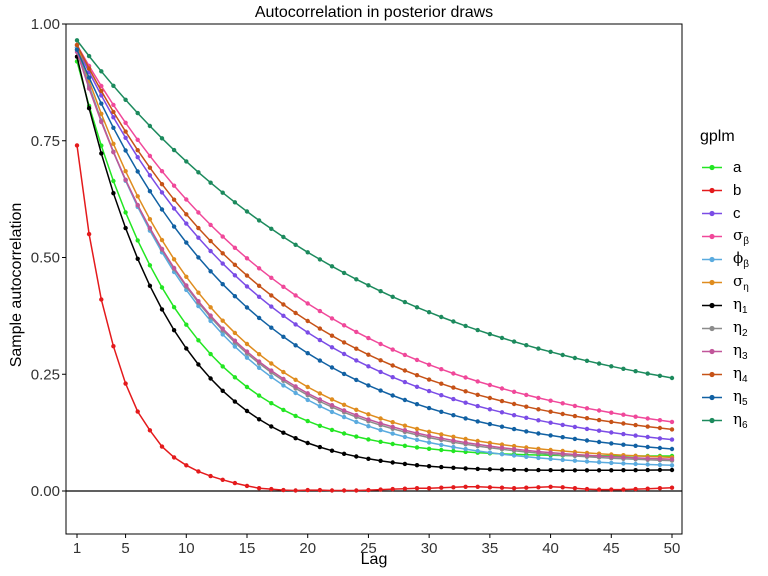  What do you see at coordinates (724, 167) in the screenshot?
I see `legend-item: a` at bounding box center [724, 167].